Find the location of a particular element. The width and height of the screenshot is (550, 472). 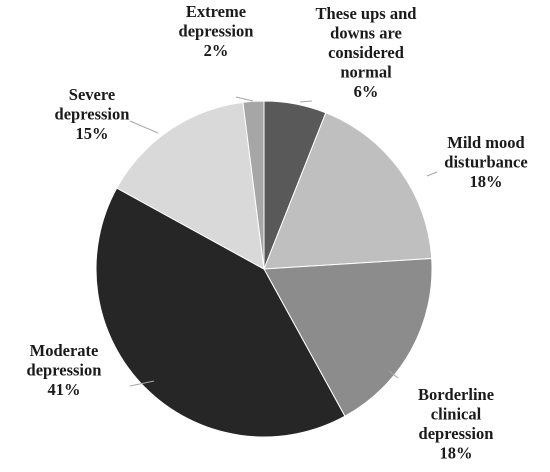

slice-name-line-2-0: Borderline is located at coordinates (456, 394).